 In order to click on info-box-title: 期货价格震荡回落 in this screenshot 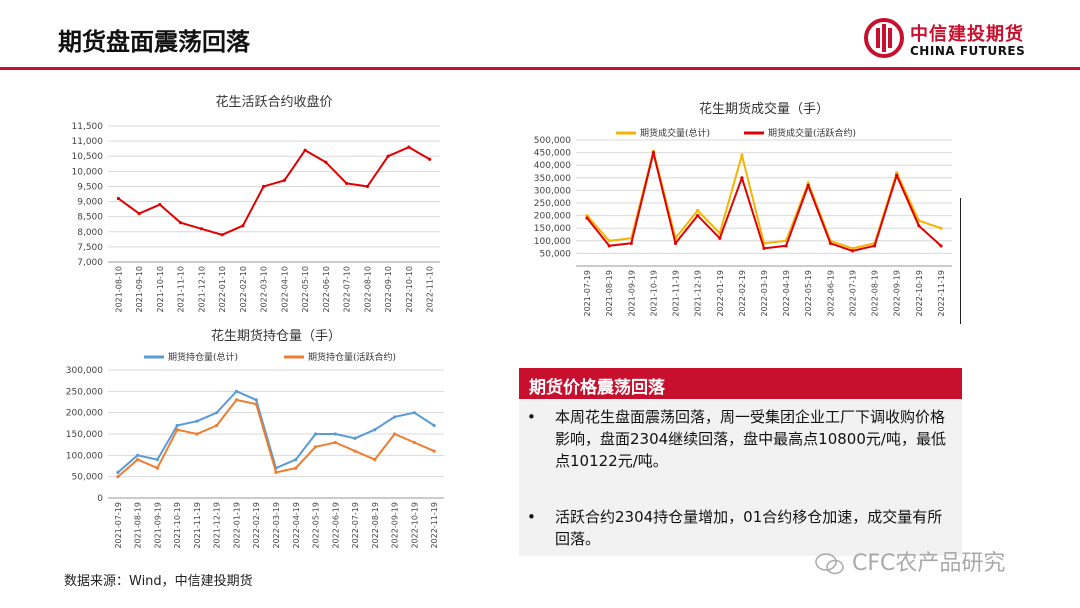, I will do `click(597, 388)`.